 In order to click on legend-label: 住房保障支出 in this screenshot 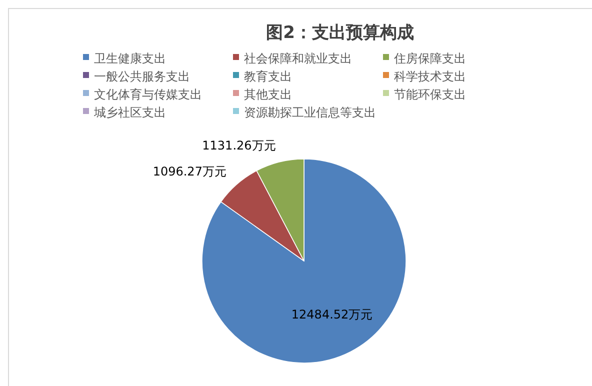, I will do `click(429, 58)`.